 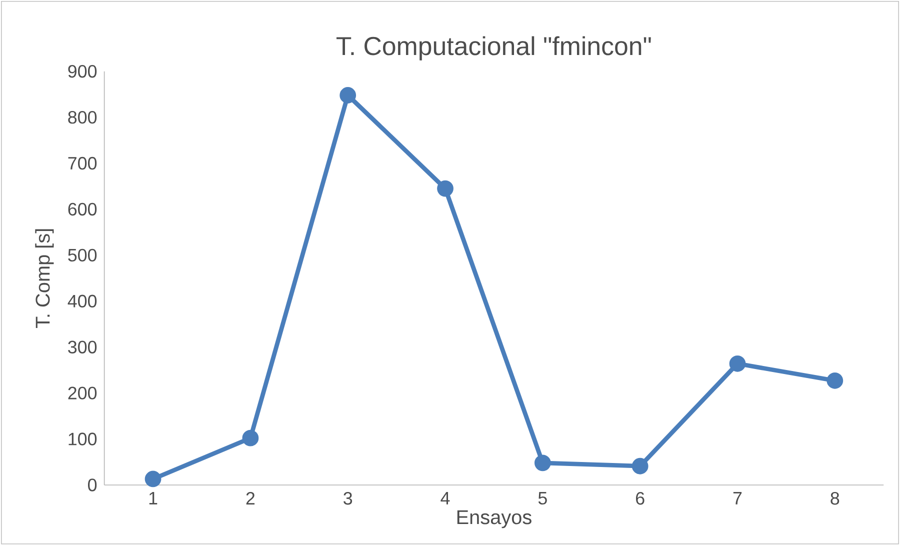 What do you see at coordinates (82, 71) in the screenshot?
I see `y-tick-label: 900` at bounding box center [82, 71].